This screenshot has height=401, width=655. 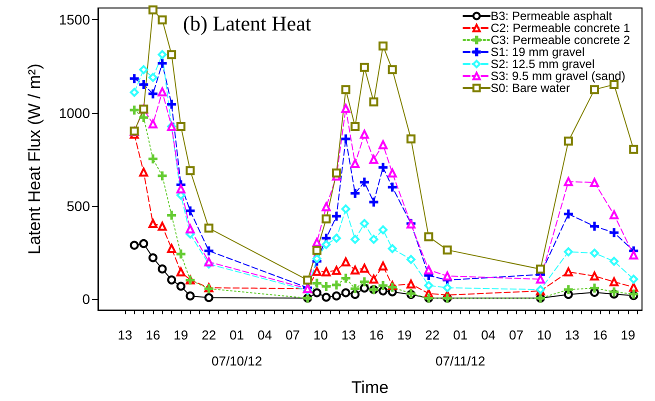 What do you see at coordinates (558, 76) in the screenshot?
I see `legend-label: S3: 9.5 mm gravel (sand)` at bounding box center [558, 76].